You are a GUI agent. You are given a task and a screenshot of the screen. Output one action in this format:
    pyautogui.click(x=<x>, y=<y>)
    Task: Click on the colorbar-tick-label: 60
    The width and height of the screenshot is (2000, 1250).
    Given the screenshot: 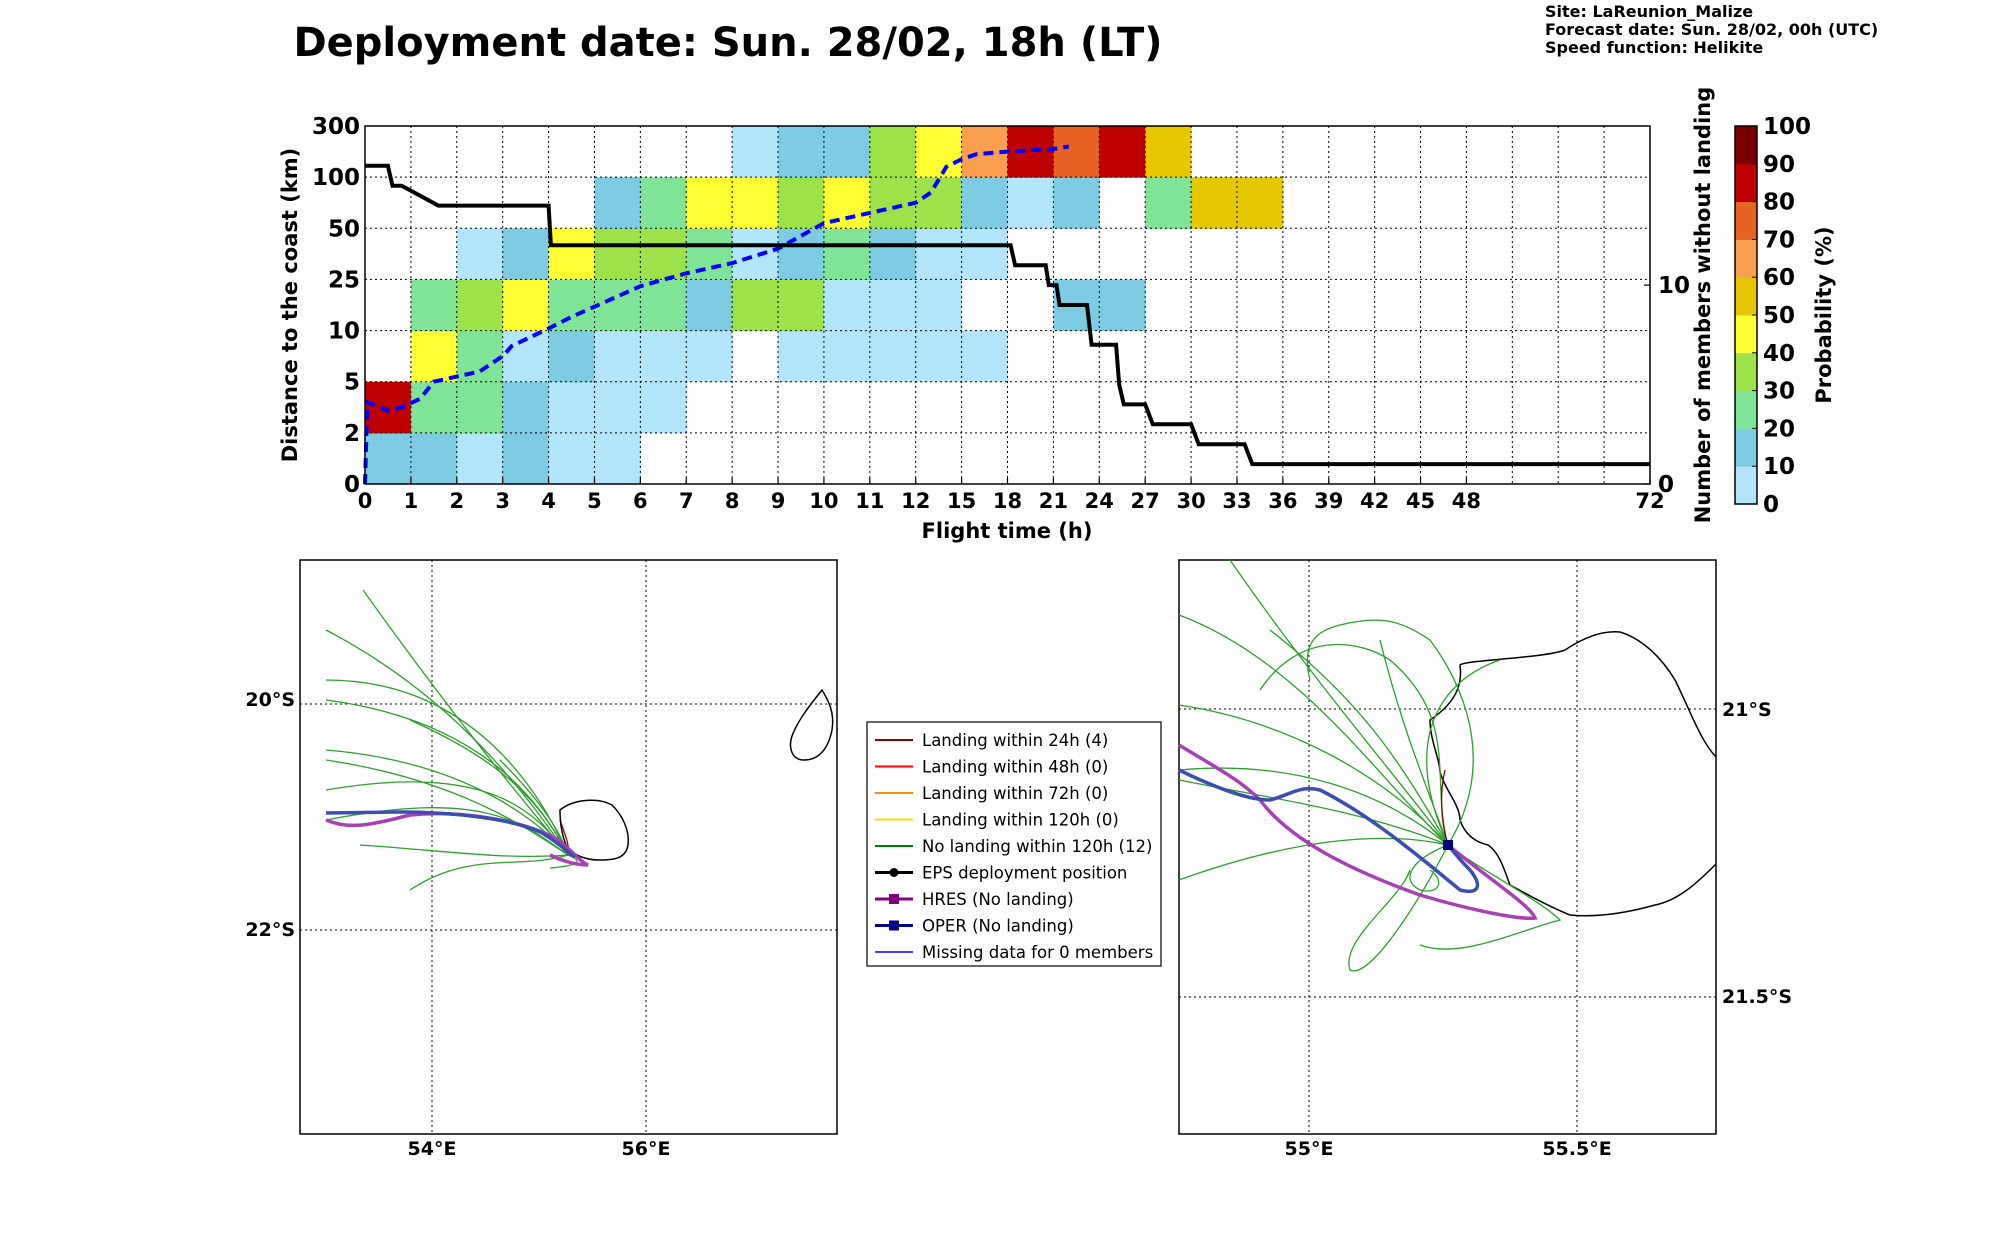 What is the action you would take?
    pyautogui.click(x=1779, y=278)
    